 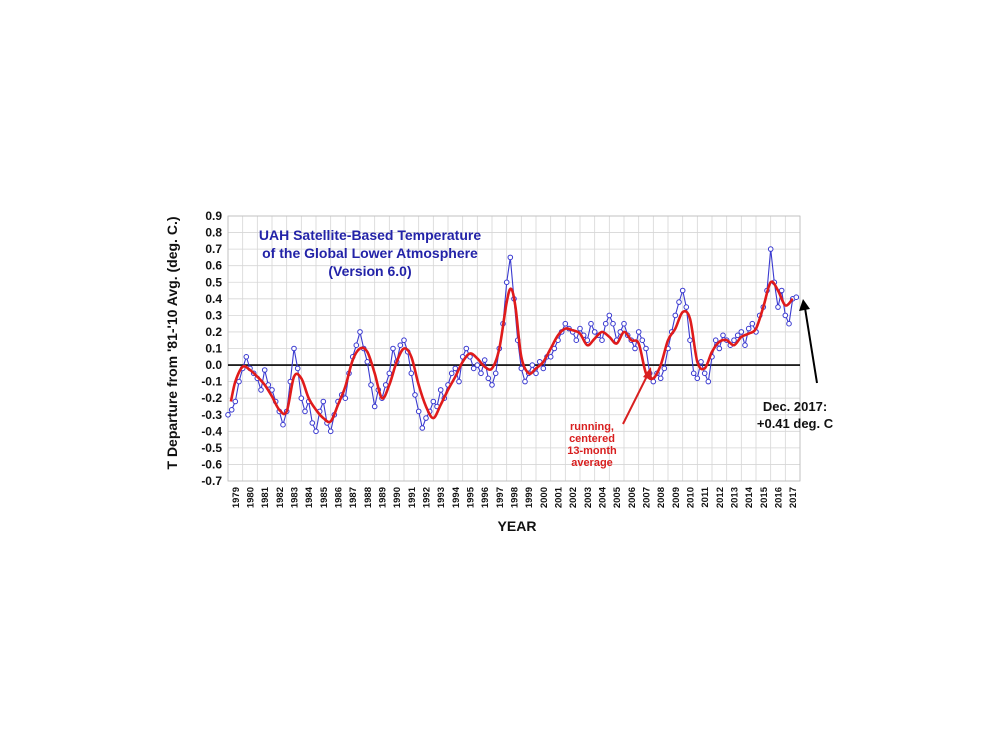 I want to click on x-axis-label: YEAR, so click(x=517, y=526).